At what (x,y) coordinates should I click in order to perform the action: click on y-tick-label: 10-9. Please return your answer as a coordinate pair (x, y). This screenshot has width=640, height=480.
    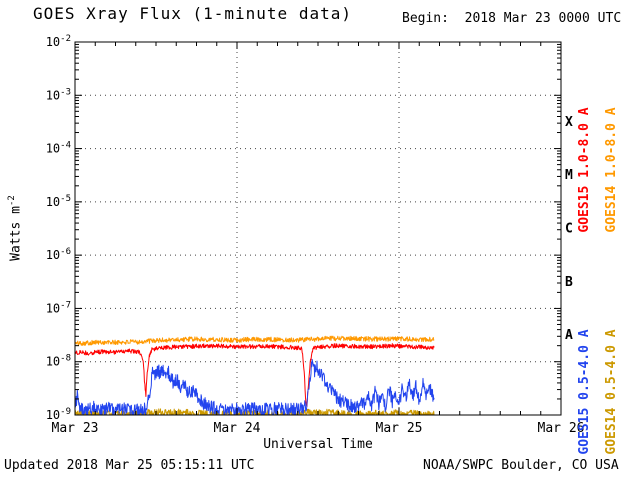
    Looking at the image, I should click on (58, 414).